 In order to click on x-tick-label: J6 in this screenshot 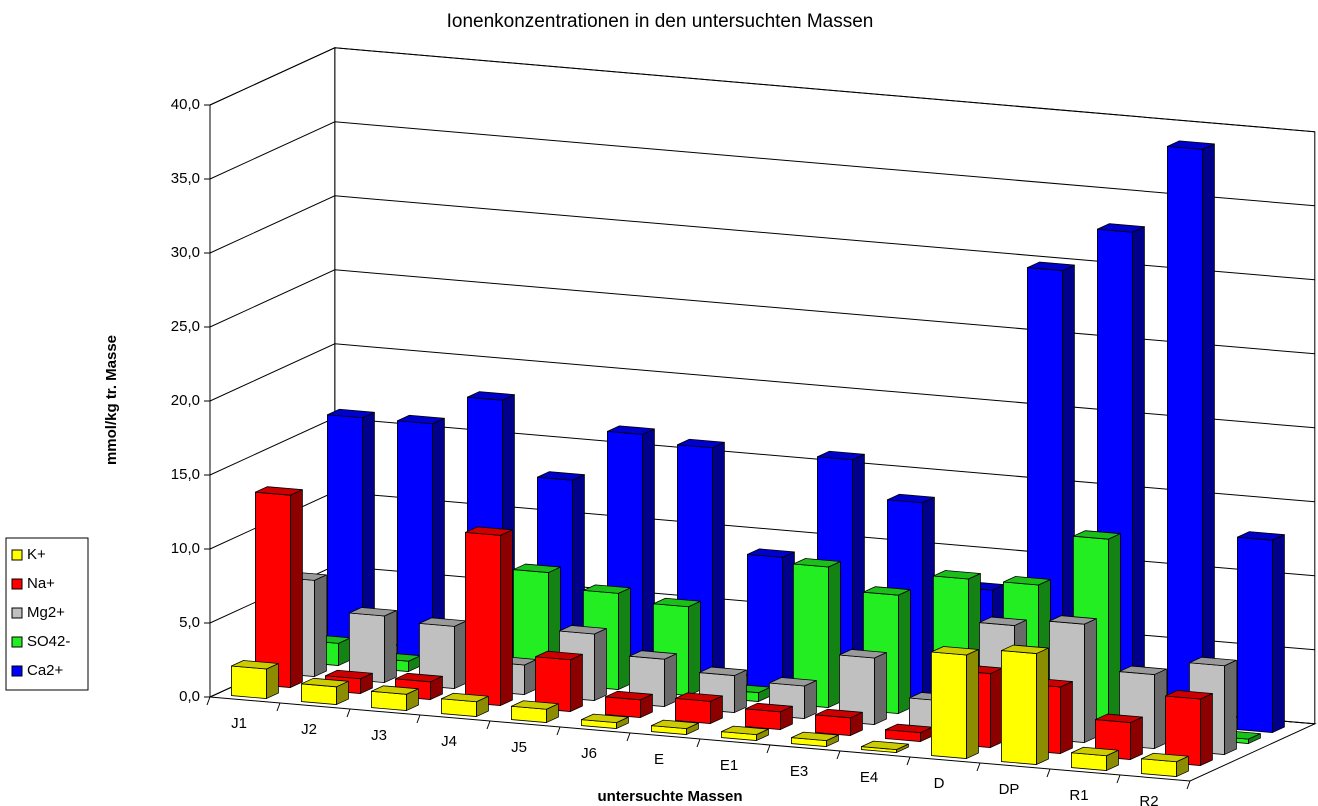, I will do `click(589, 753)`.